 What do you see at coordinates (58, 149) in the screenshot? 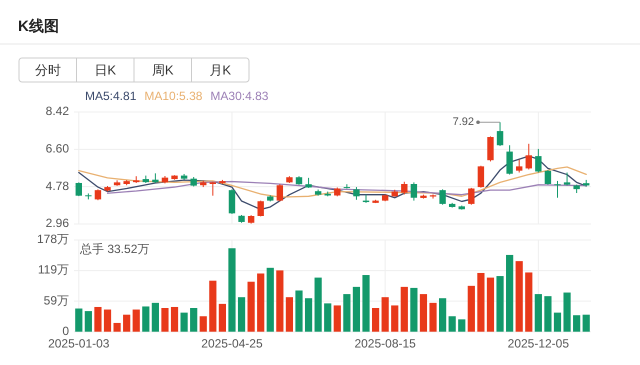
I see `y-tick-label: 6.60` at bounding box center [58, 149].